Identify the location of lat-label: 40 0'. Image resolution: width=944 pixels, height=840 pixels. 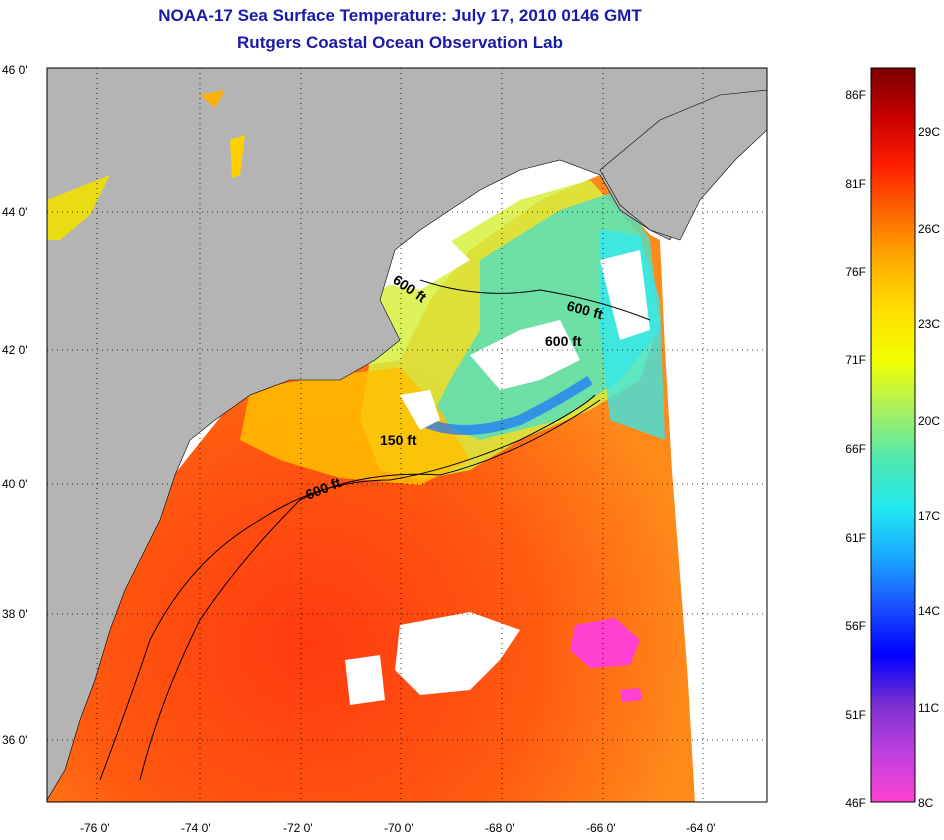
(15, 484).